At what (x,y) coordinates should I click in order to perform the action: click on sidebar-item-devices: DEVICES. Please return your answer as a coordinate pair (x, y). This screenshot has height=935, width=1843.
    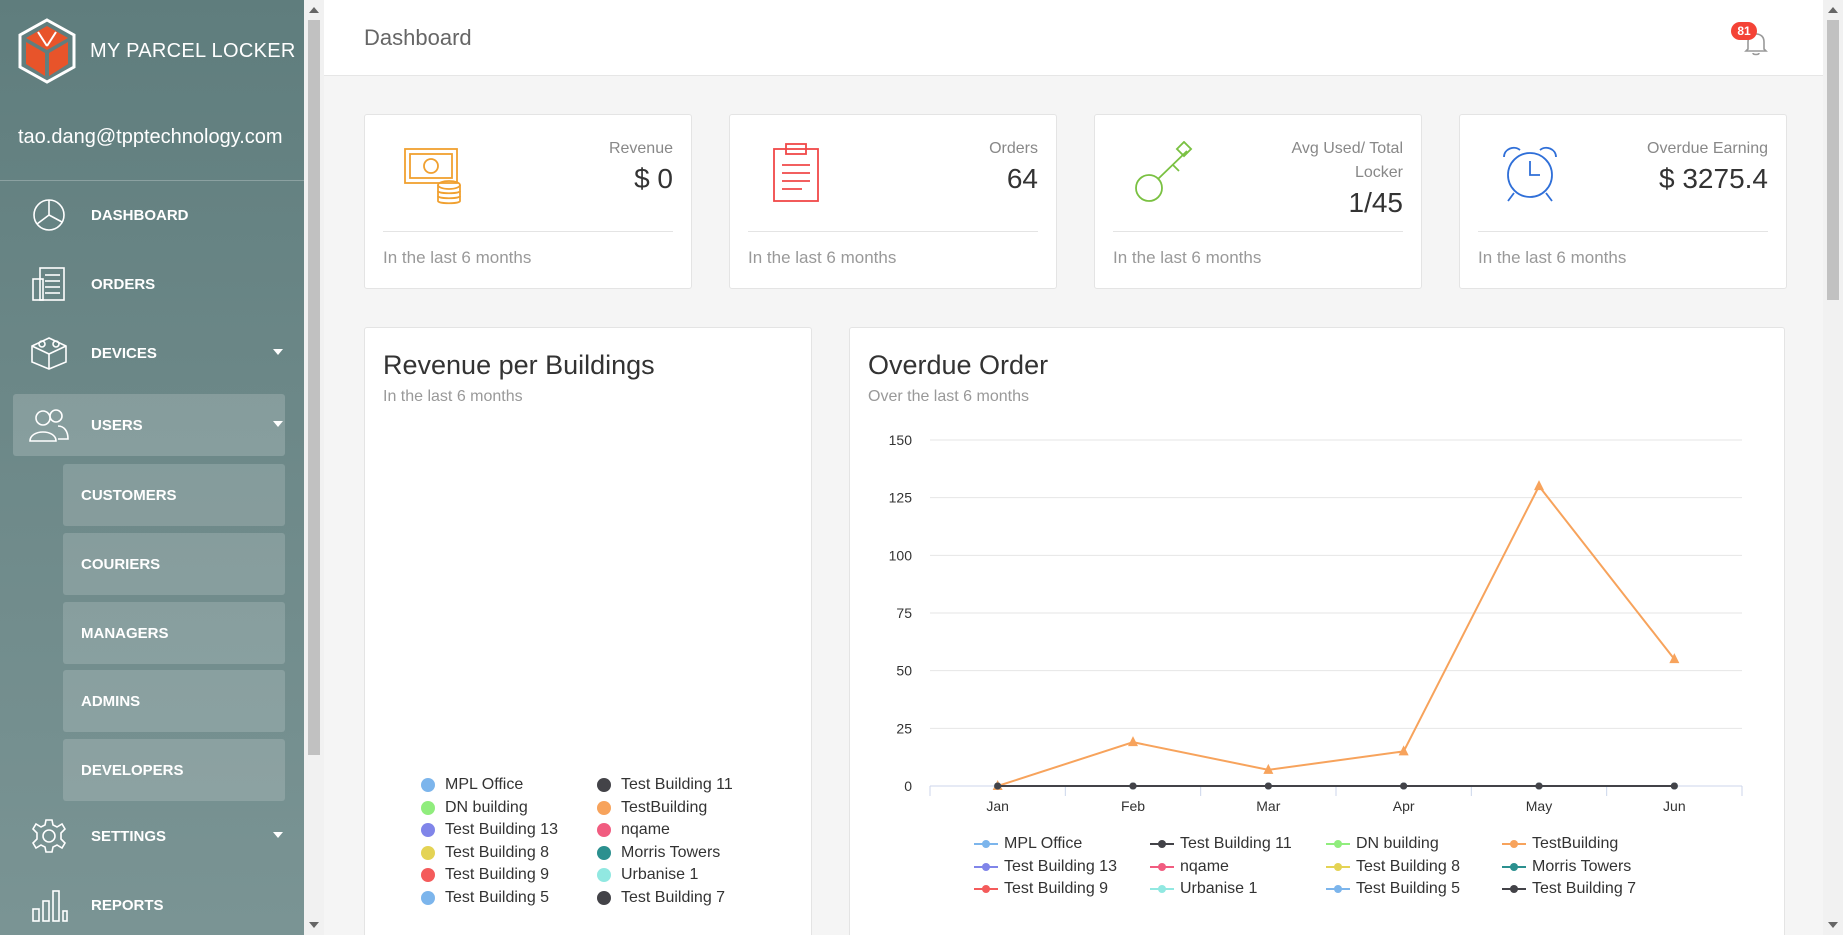
    Looking at the image, I should click on (149, 353).